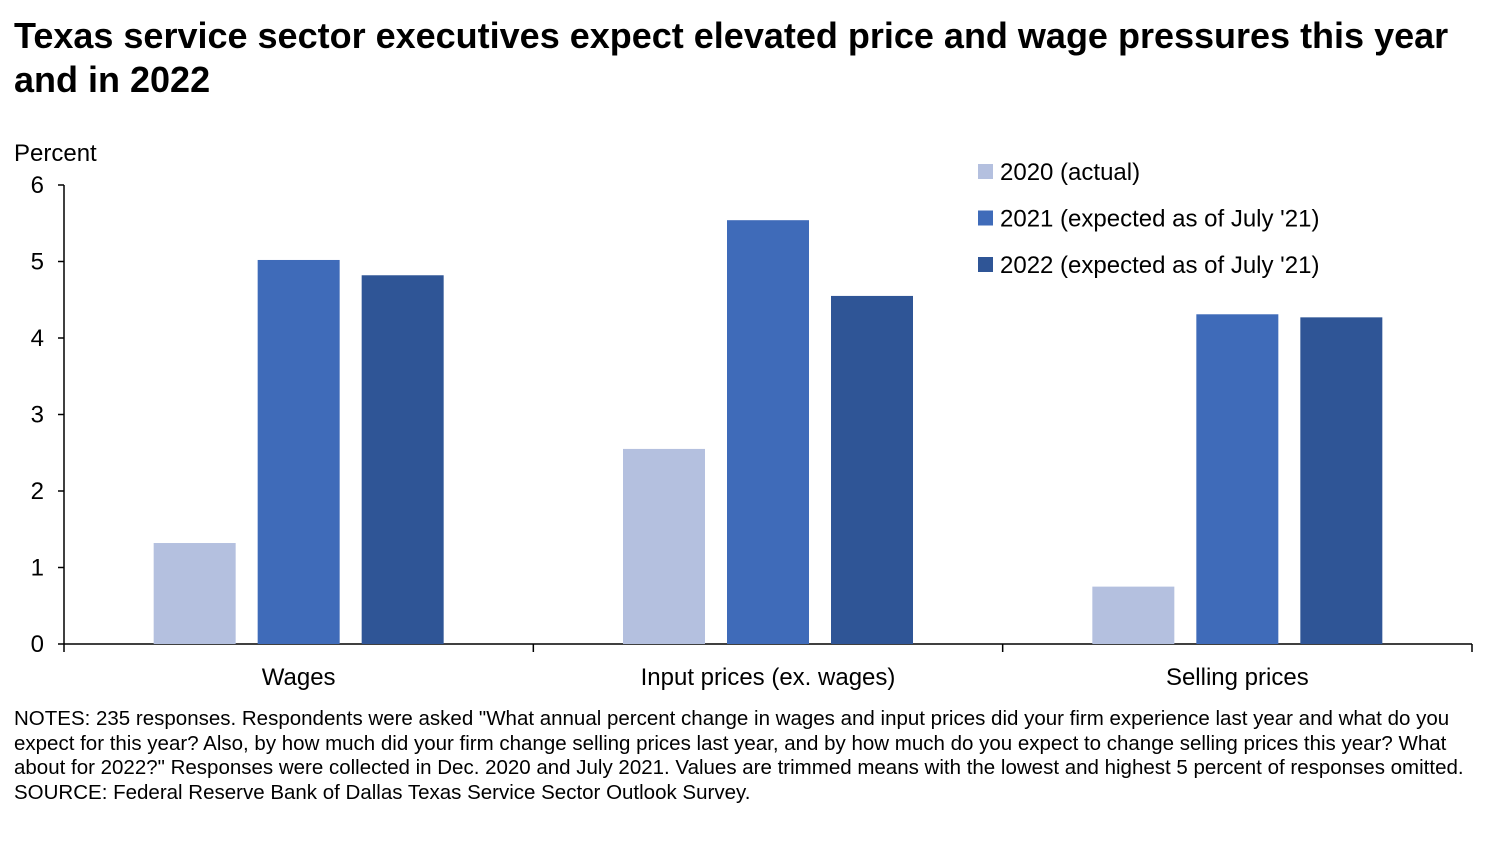 This screenshot has height=846, width=1494. I want to click on legend-label: 2021 (expected as of July '21), so click(1159, 219).